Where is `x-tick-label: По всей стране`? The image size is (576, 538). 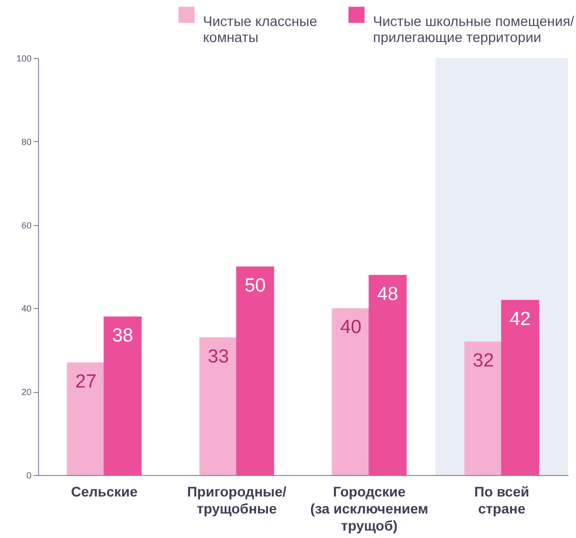
x-tick-label: По всей стране is located at coordinates (502, 500).